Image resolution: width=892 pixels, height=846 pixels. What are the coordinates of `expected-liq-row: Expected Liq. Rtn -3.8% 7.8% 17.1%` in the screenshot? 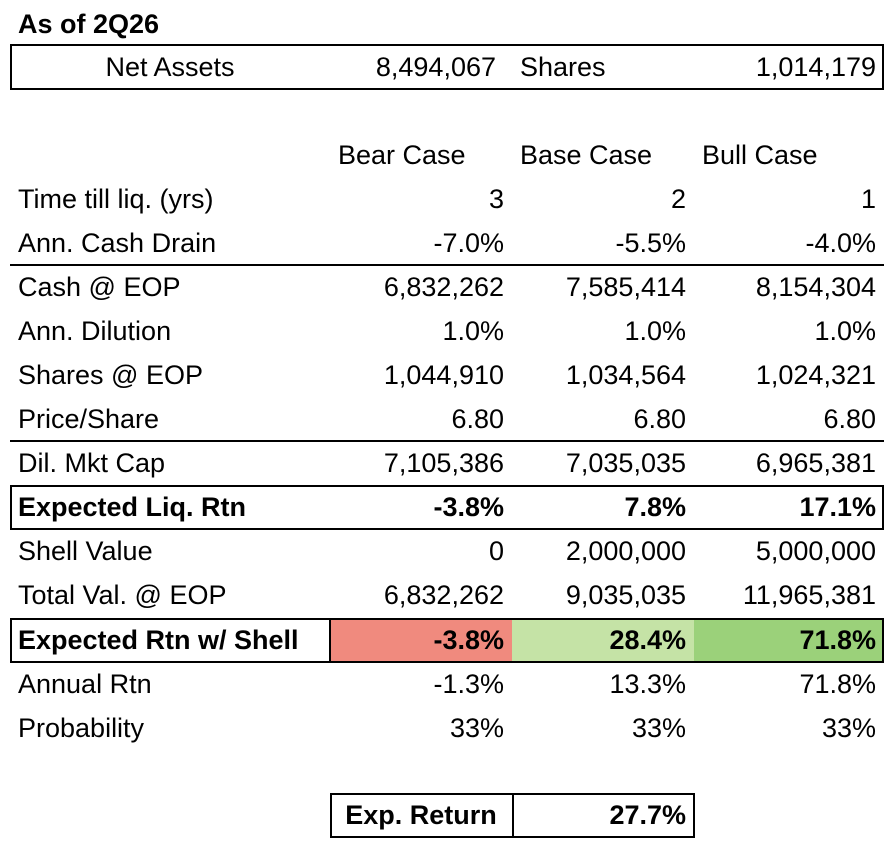 It's located at (446, 507).